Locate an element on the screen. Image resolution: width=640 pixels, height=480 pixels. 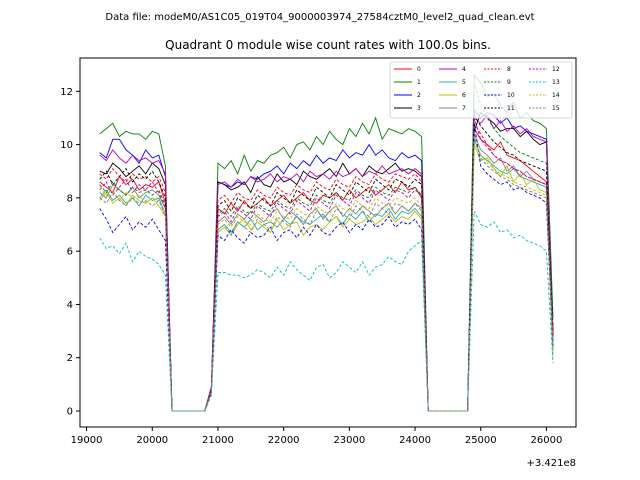
x-tick-label: 19000 is located at coordinates (87, 440).